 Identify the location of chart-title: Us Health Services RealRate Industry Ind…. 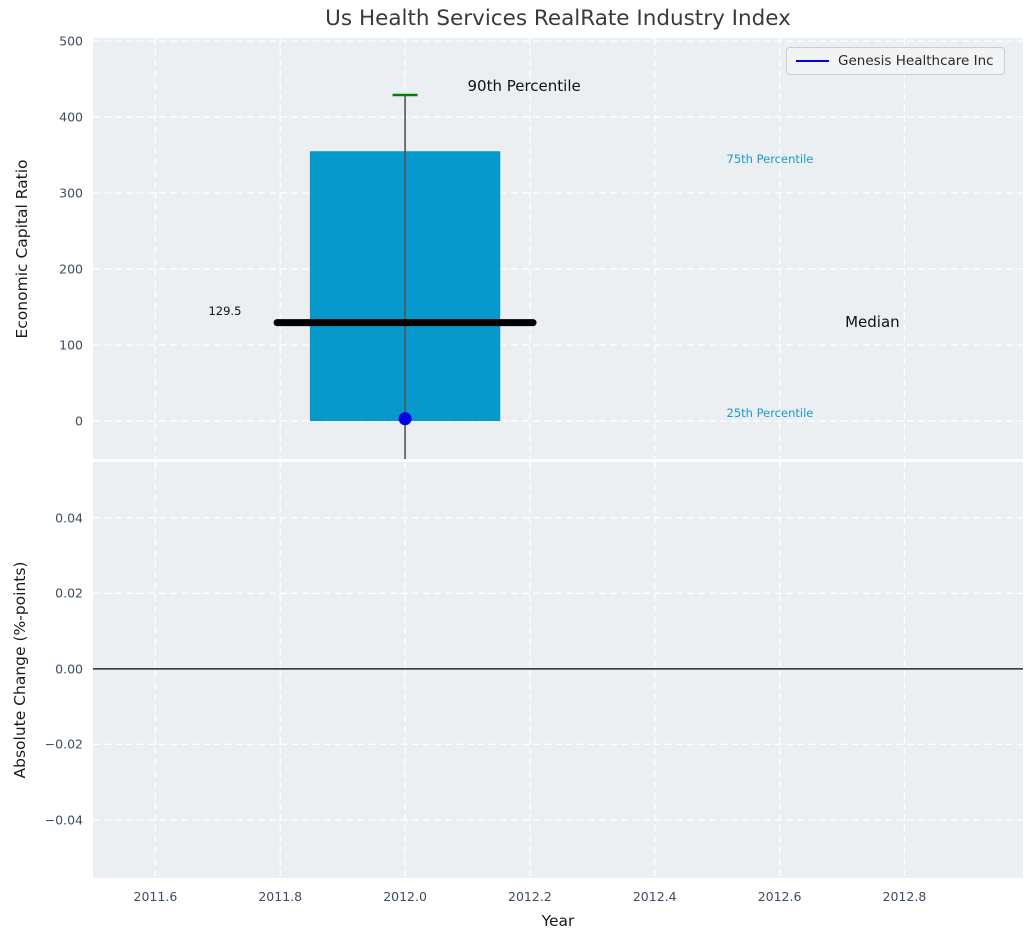
(558, 18).